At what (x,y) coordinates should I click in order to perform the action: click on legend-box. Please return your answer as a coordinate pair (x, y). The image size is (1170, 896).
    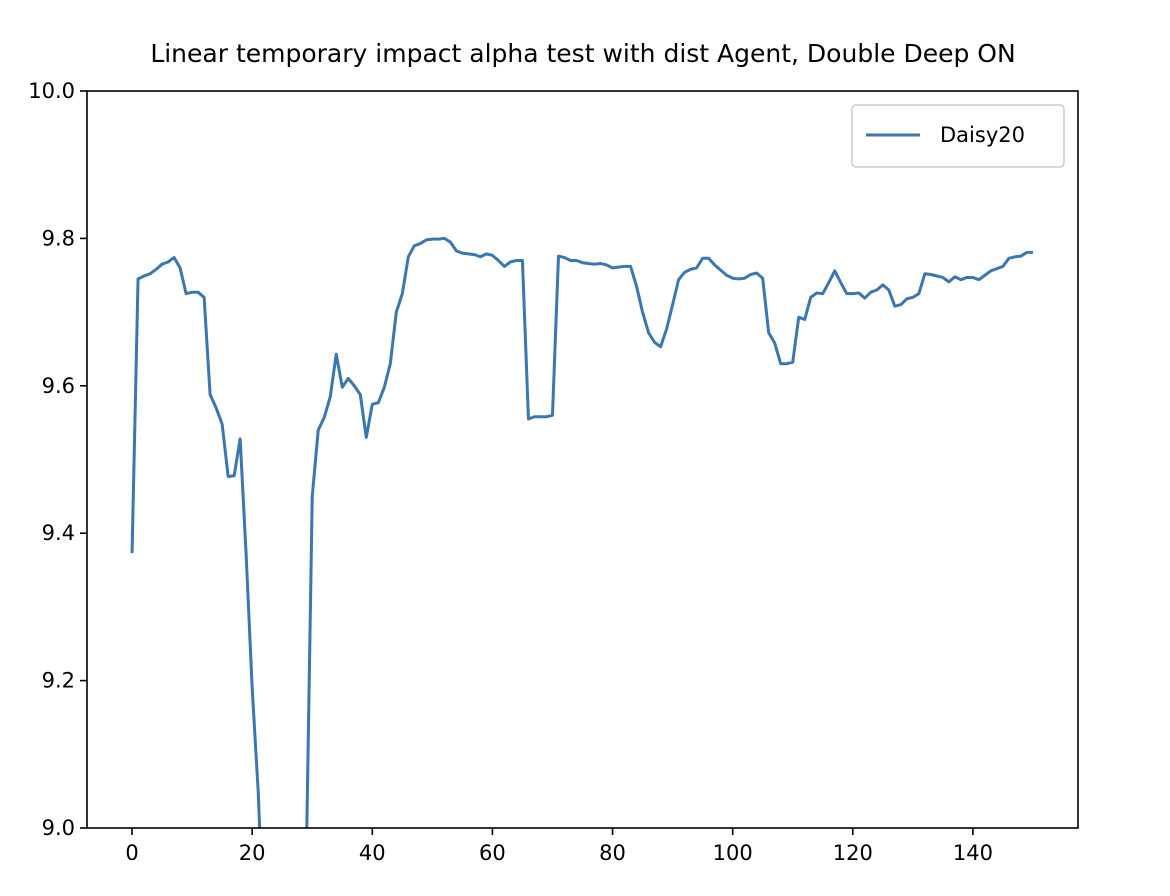
    Looking at the image, I should click on (958, 136).